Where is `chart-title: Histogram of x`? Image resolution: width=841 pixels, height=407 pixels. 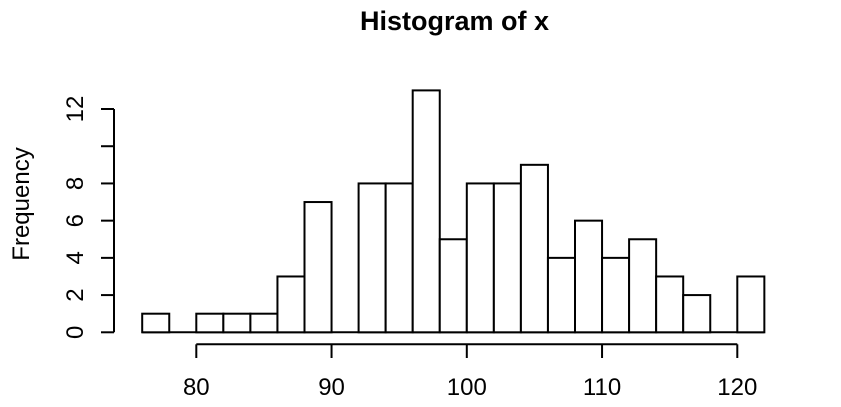
chart-title: Histogram of x is located at coordinates (454, 21).